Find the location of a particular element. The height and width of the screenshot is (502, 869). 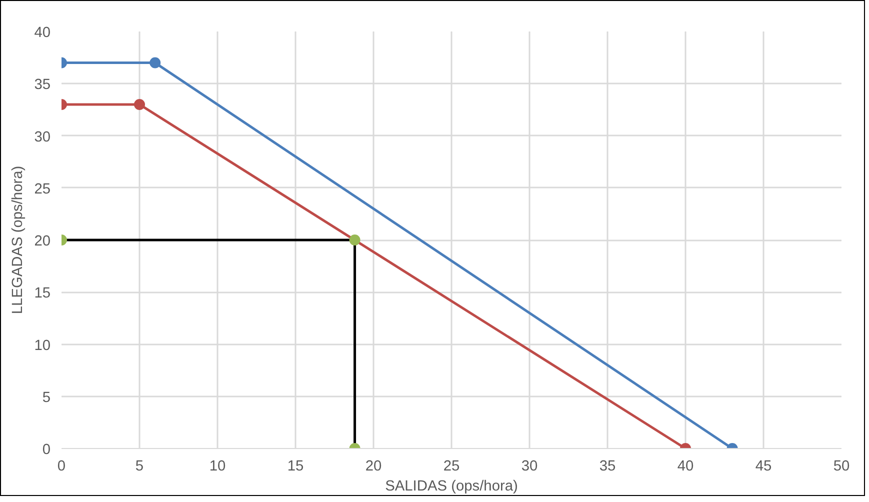

x-axis-title: SALIDAS (ops/hora) is located at coordinates (451, 486).